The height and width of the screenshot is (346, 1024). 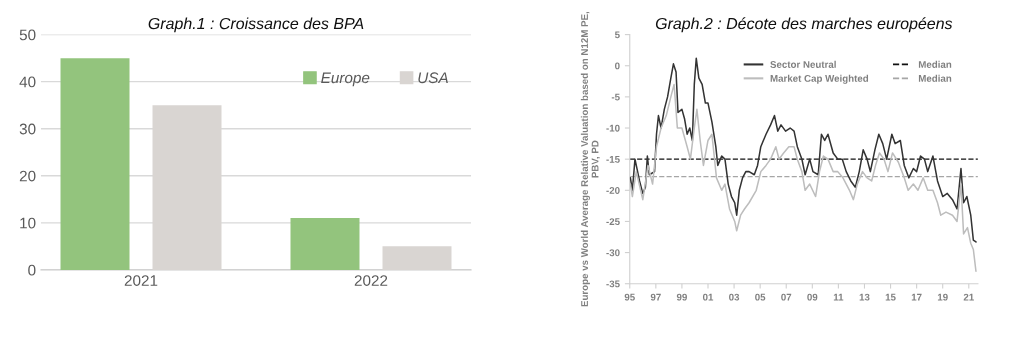 What do you see at coordinates (27, 82) in the screenshot?
I see `y-tick-label: 40` at bounding box center [27, 82].